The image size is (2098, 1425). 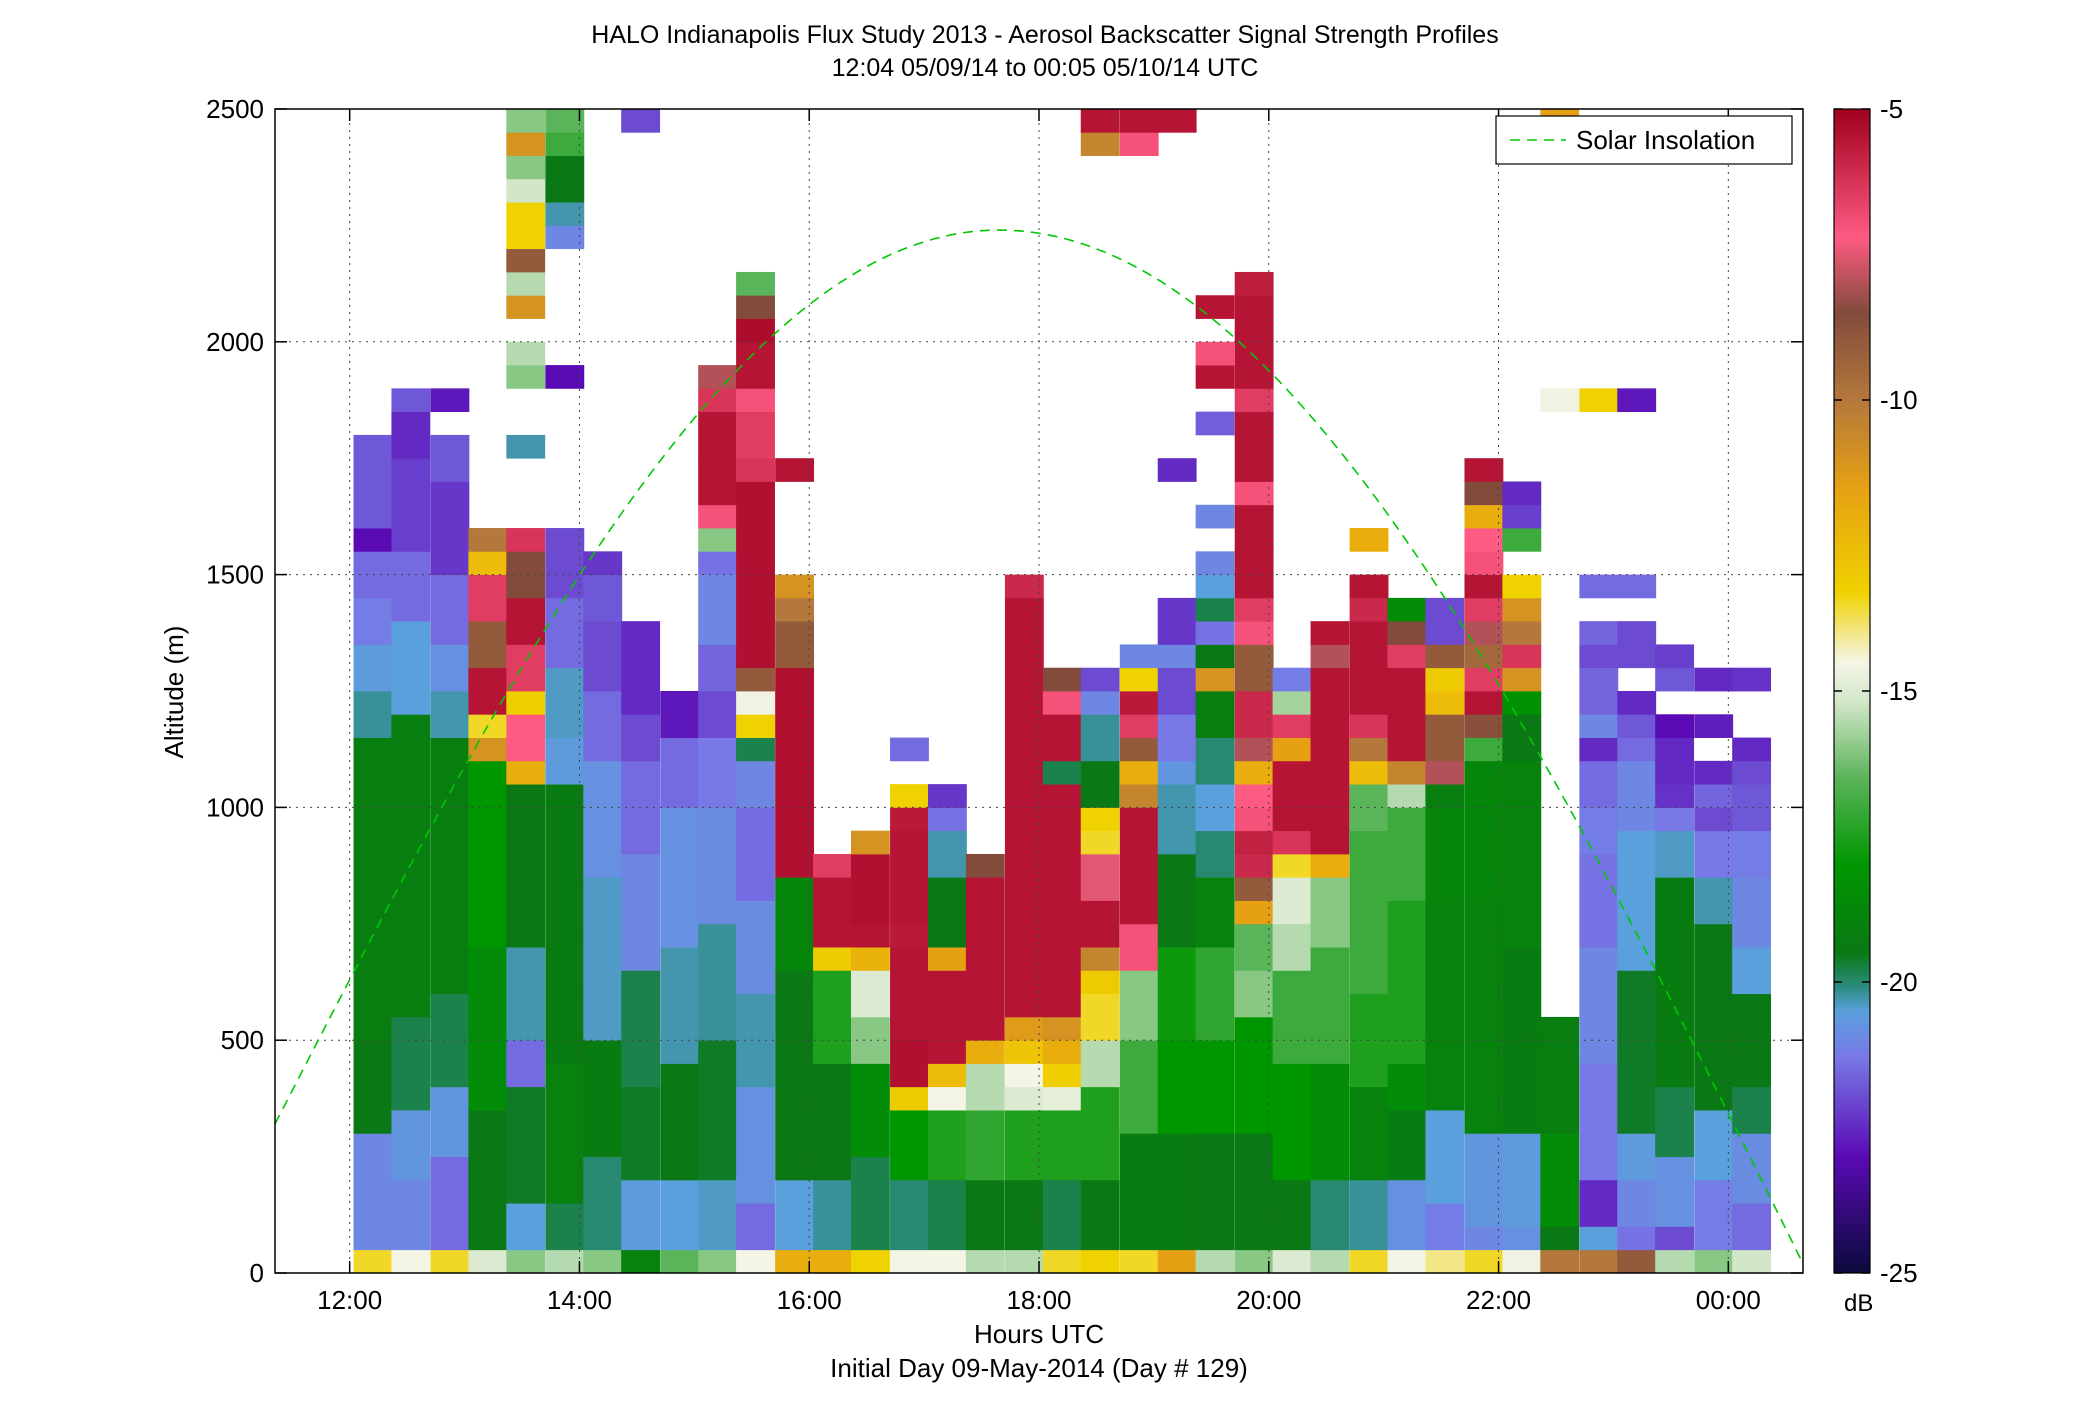 What do you see at coordinates (174, 692) in the screenshot?
I see `y-axis-label: Altitude (m)` at bounding box center [174, 692].